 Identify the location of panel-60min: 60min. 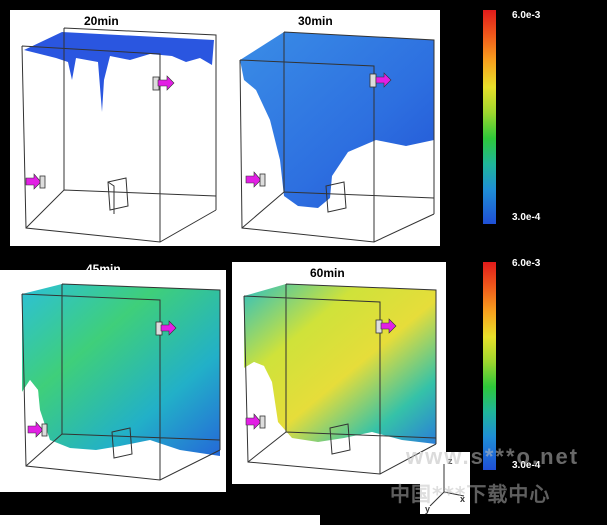
(339, 373).